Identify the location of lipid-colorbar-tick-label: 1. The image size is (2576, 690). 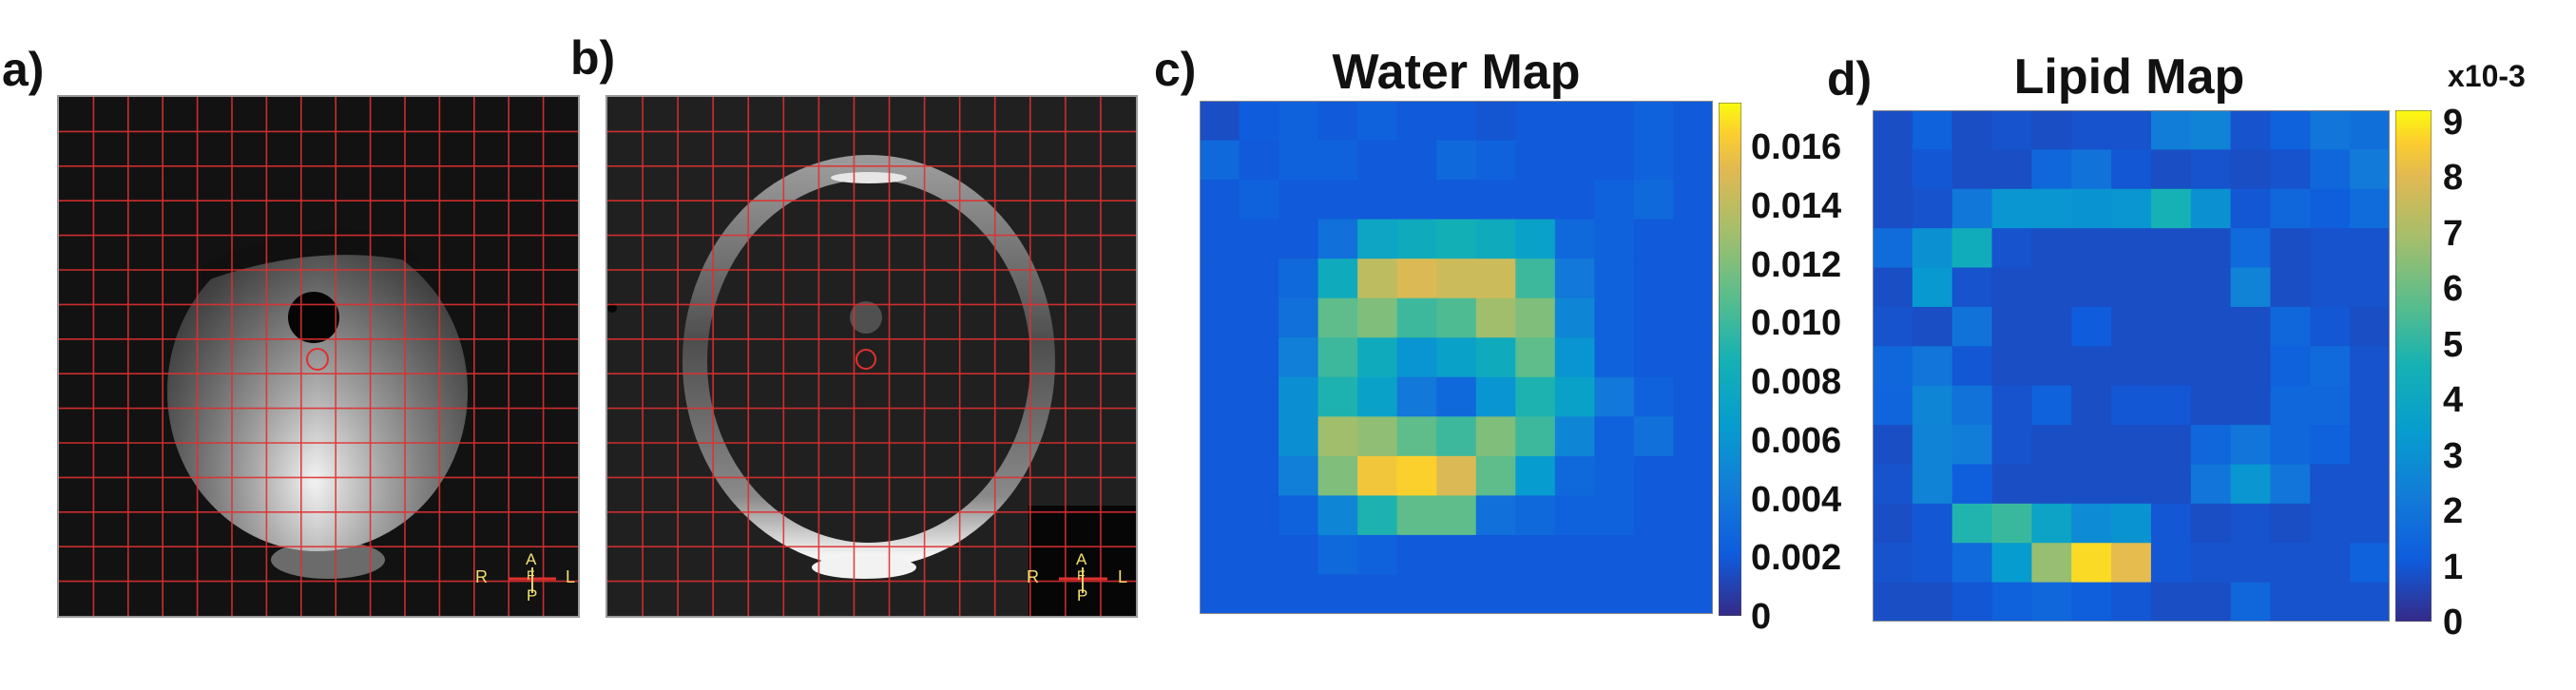
(2453, 566).